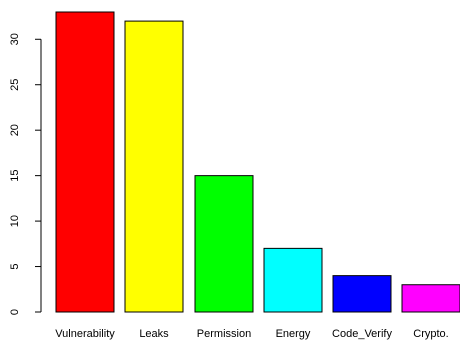 The height and width of the screenshot is (343, 460). I want to click on y-tick-label: 10, so click(15, 221).